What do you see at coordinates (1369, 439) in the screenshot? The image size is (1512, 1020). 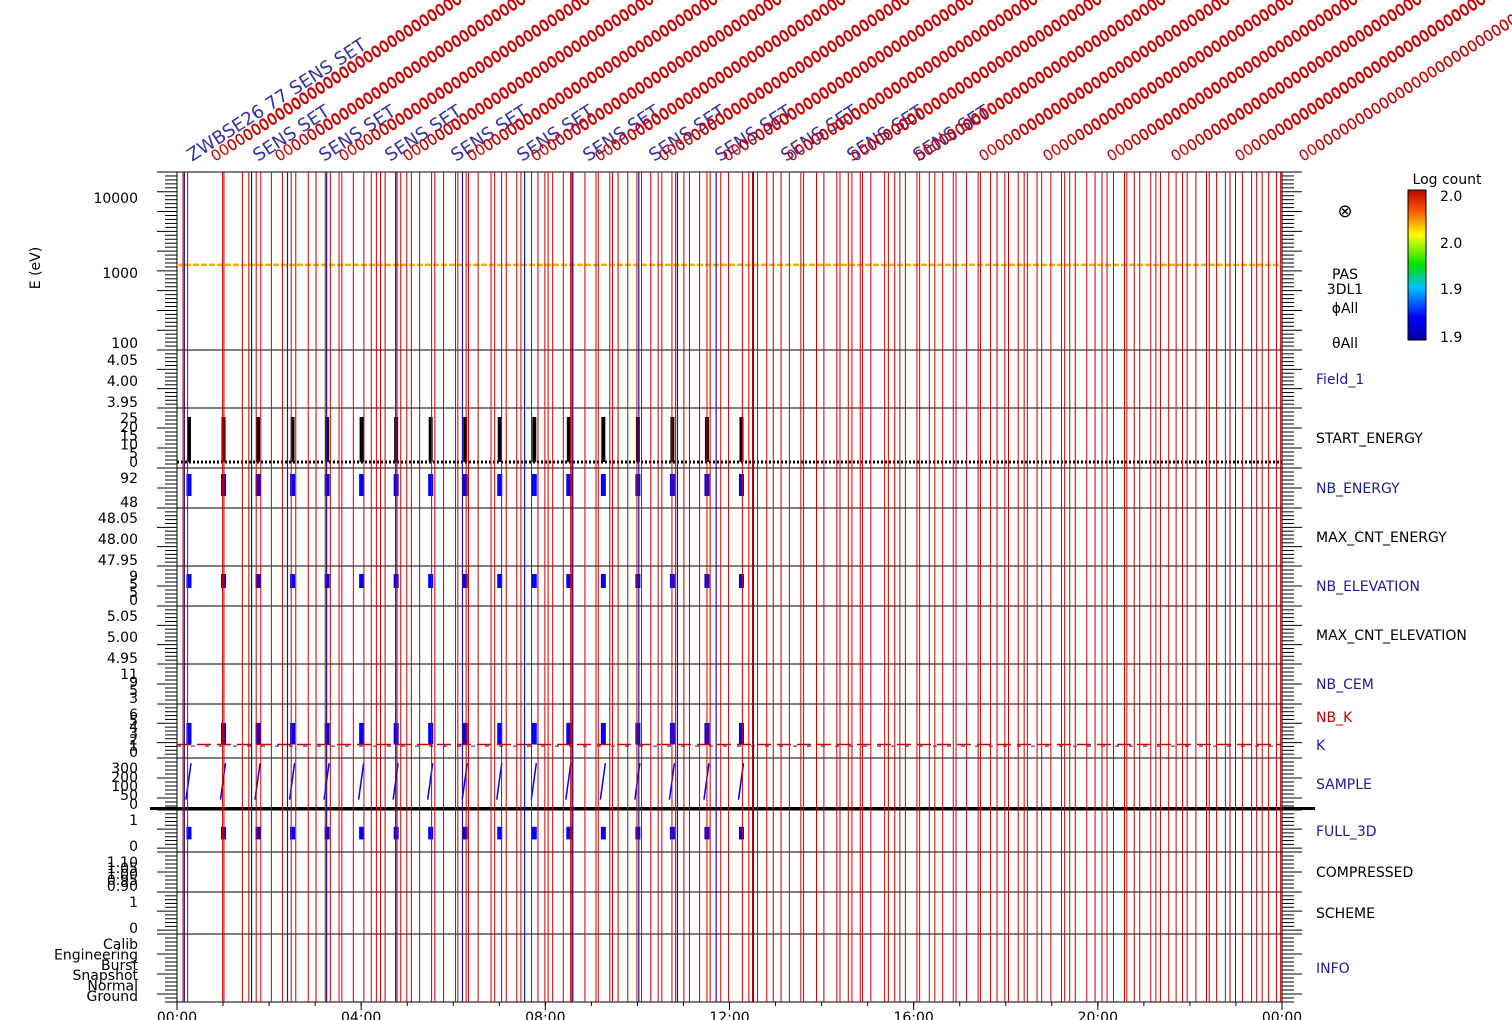 I see `start-energy-label: START_ENERGY` at bounding box center [1369, 439].